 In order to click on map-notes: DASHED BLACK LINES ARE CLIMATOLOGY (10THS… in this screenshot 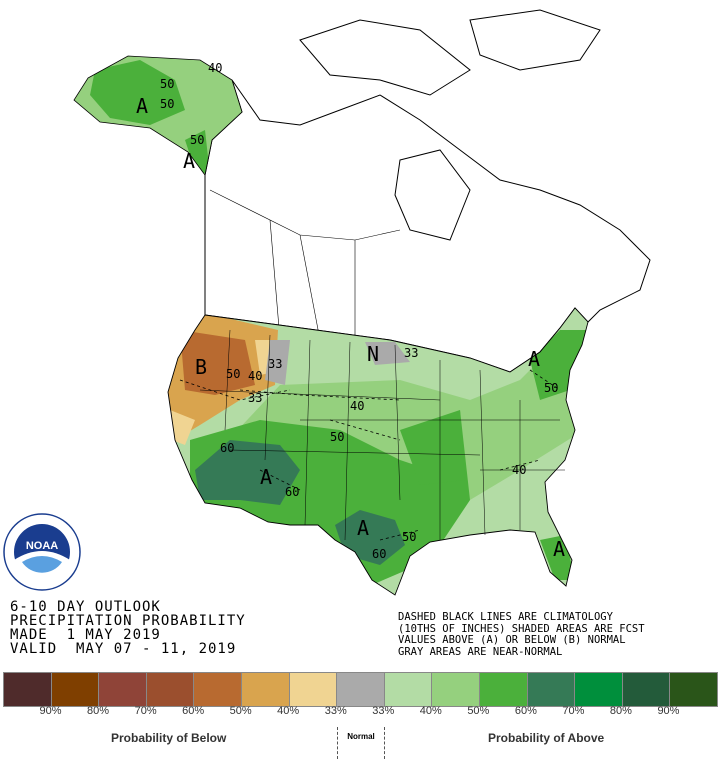, I will do `click(521, 634)`.